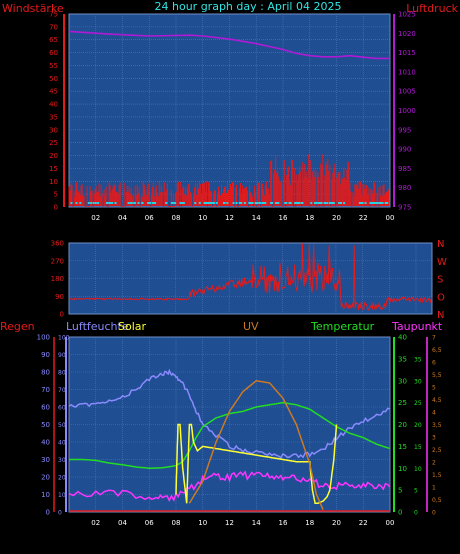 Image resolution: width=460 pixels, height=554 pixels. I want to click on uv-tick-label: 3, so click(434, 438).